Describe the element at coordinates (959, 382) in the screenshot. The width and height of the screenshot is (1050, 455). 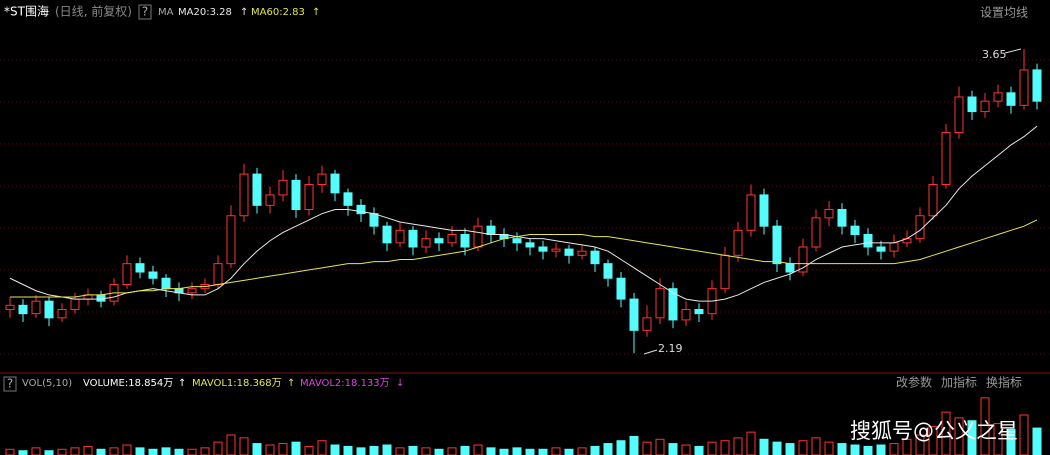
I see `button: 加指标` at that location.